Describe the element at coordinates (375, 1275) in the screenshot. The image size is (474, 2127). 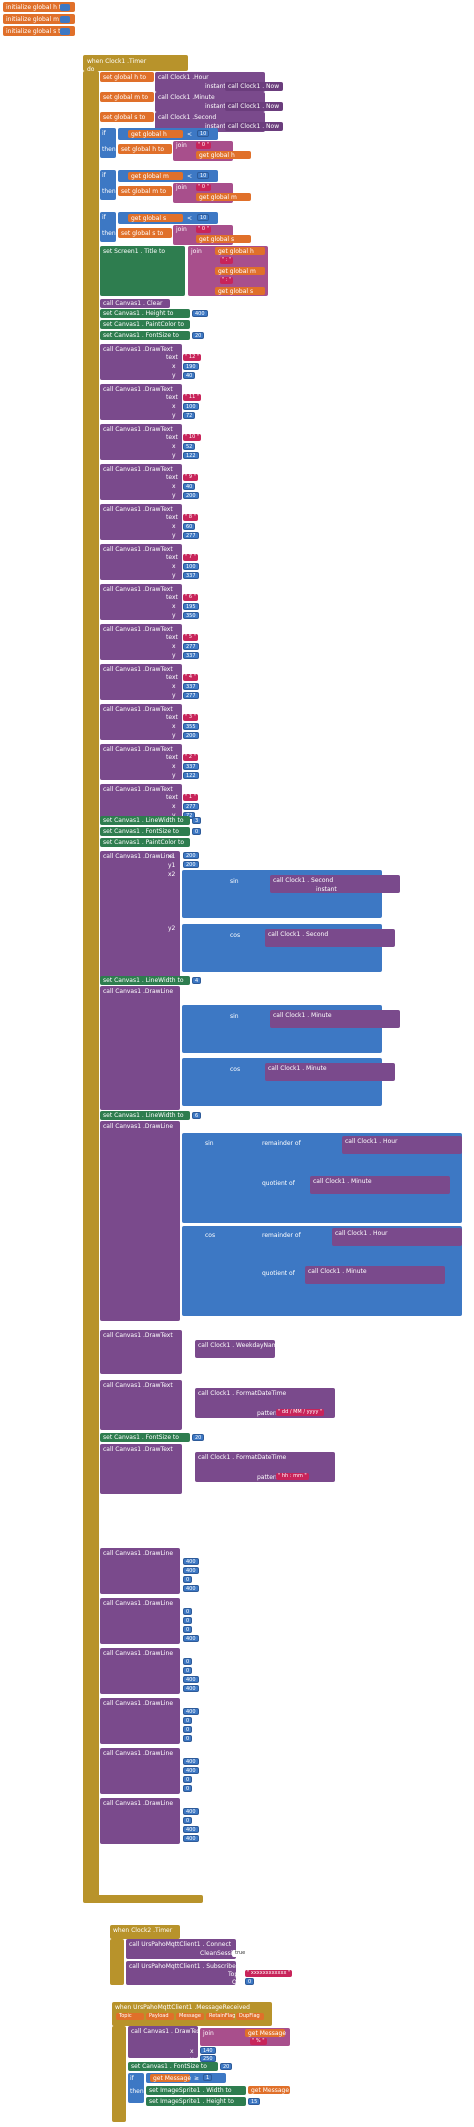
I see `call-minute-h2` at that location.